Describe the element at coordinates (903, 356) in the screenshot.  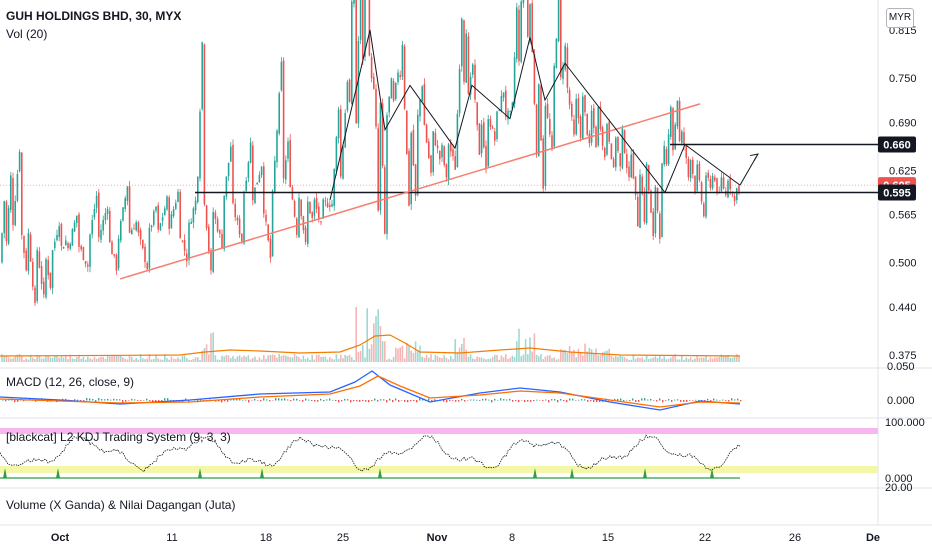
I see `price-tick-label: 0.375` at that location.